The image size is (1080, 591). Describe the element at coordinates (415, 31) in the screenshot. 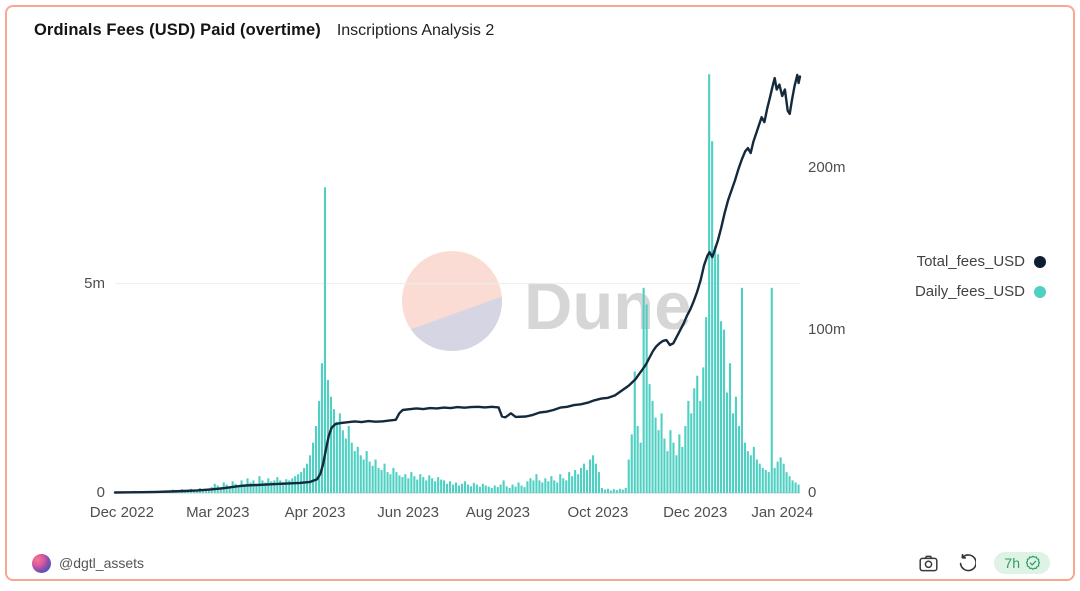

I see `dashboard-name: Inscriptions Analysis 2` at that location.